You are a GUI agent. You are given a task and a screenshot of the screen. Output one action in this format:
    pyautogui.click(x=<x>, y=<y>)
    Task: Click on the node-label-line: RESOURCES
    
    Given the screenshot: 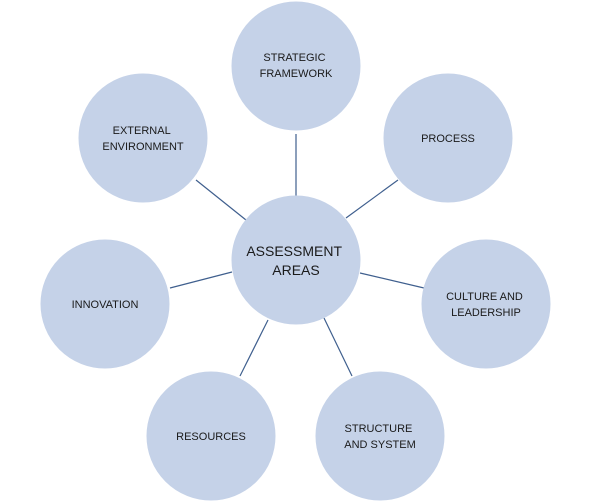 What is the action you would take?
    pyautogui.click(x=211, y=437)
    